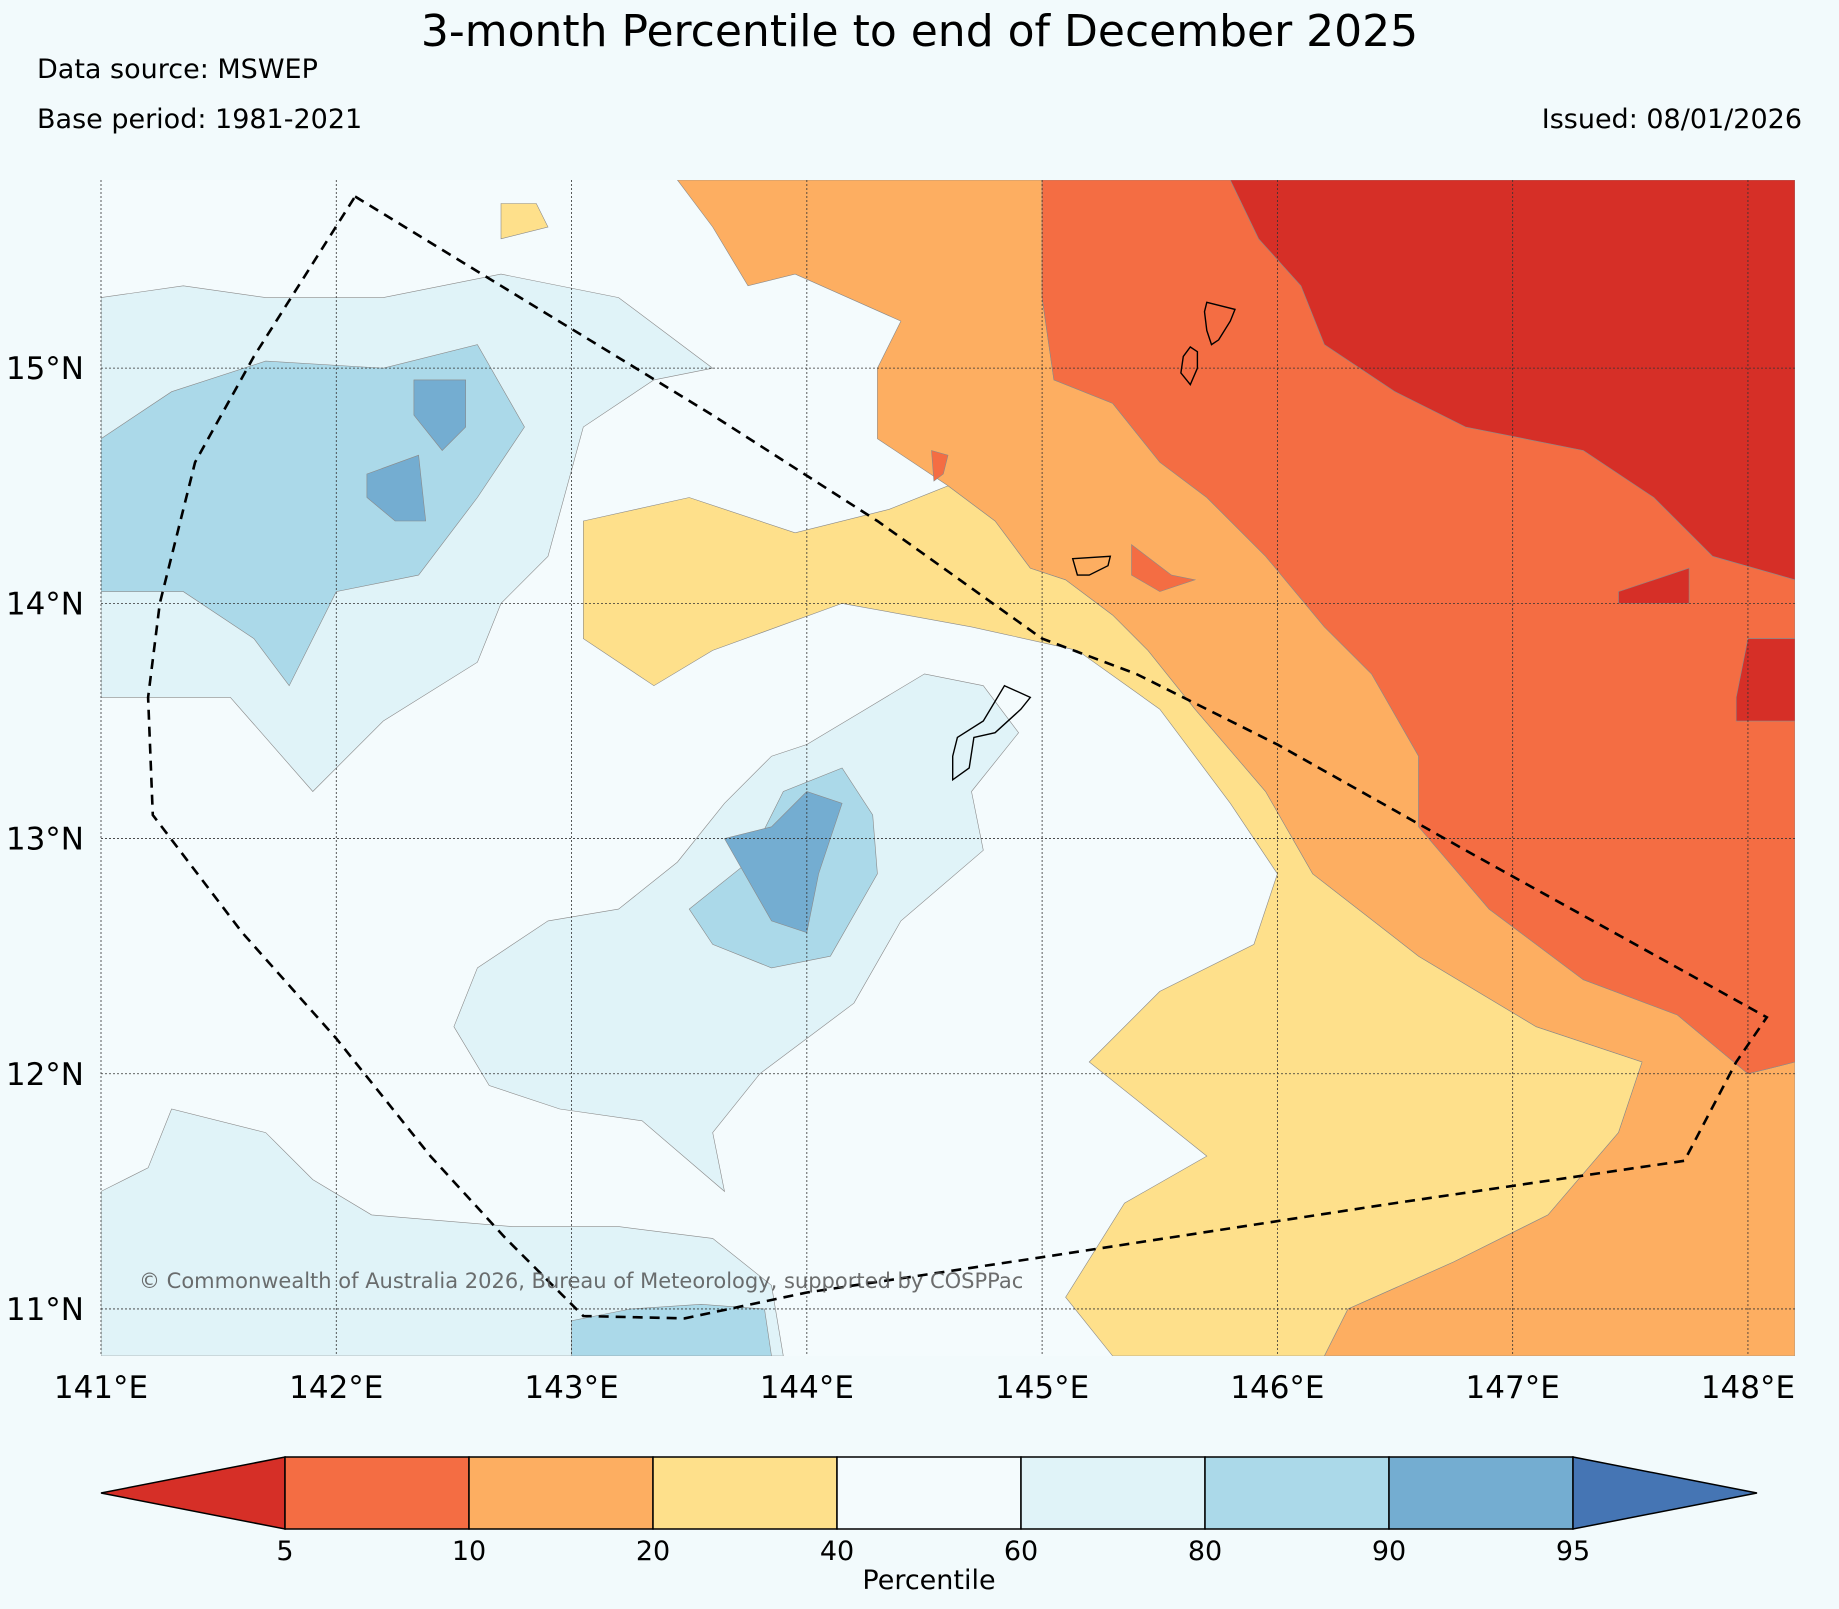 This screenshot has width=1839, height=1609. Describe the element at coordinates (45, 369) in the screenshot. I see `lat-tick-label: 15°N` at that location.